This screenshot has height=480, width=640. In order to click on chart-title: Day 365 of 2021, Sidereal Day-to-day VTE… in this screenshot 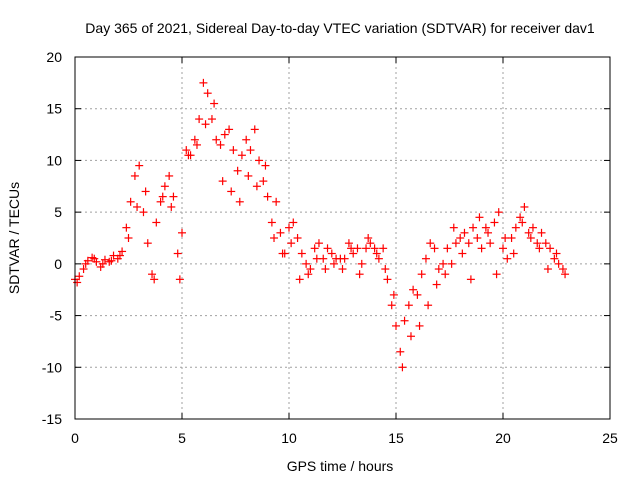, I will do `click(340, 28)`.